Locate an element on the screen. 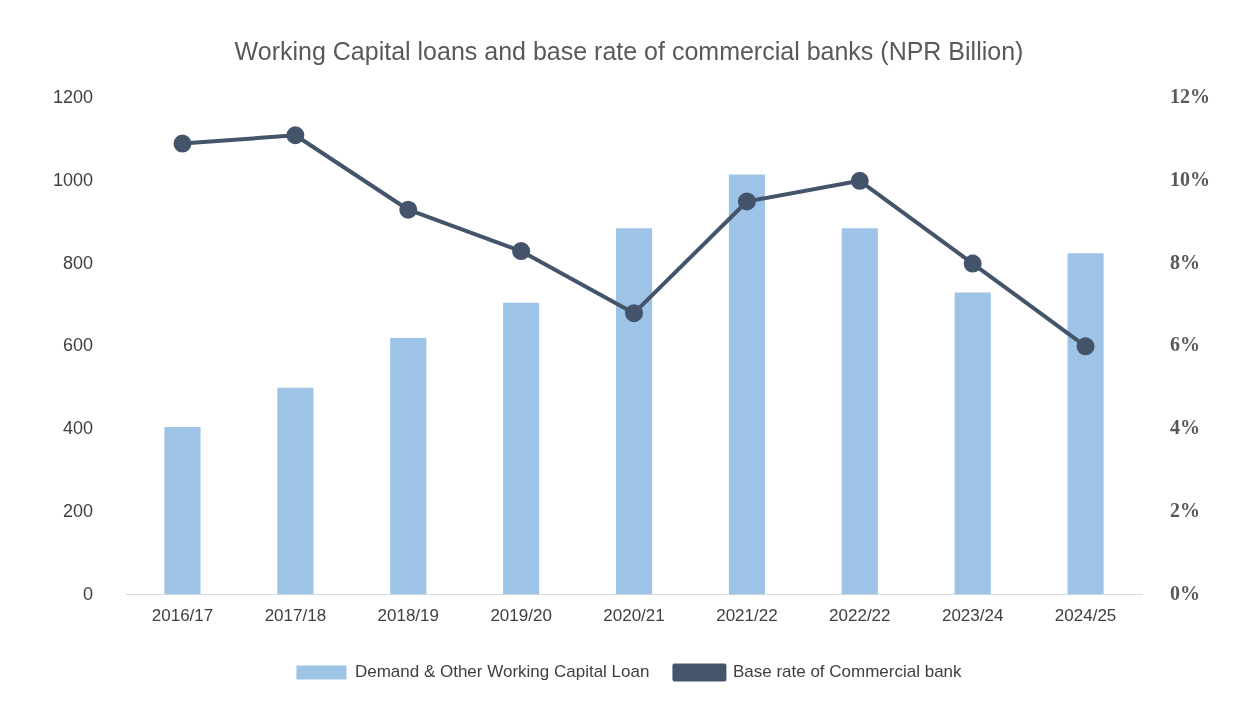 This screenshot has height=704, width=1248. y-tick-label: 800 is located at coordinates (78, 262).